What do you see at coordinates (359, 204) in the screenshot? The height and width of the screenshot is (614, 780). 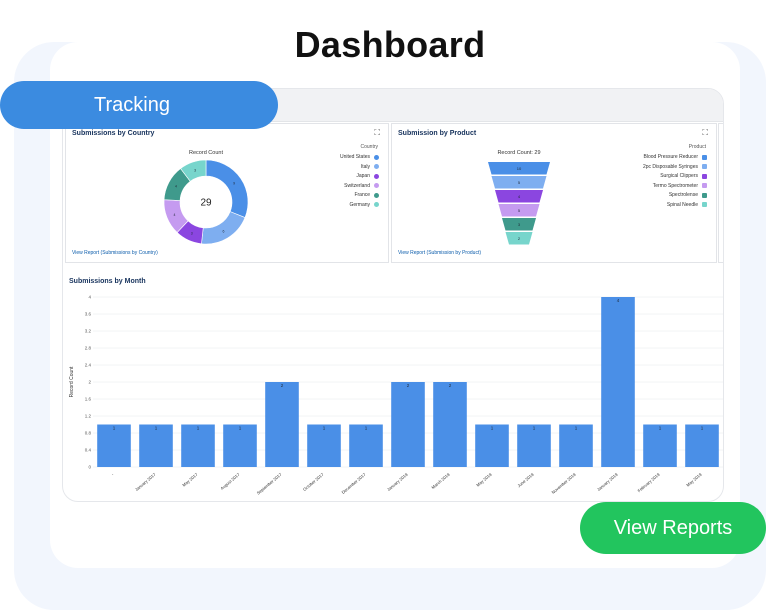 I see `legend-item-label: Germany` at bounding box center [359, 204].